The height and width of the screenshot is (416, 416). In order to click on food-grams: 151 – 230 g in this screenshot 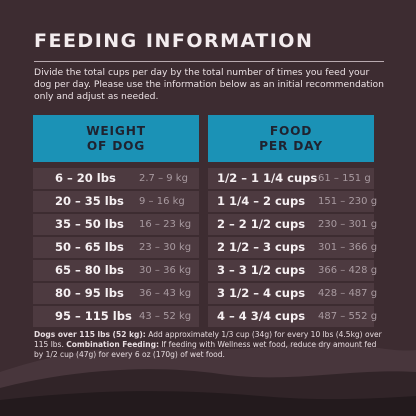, I will do `click(348, 201)`.